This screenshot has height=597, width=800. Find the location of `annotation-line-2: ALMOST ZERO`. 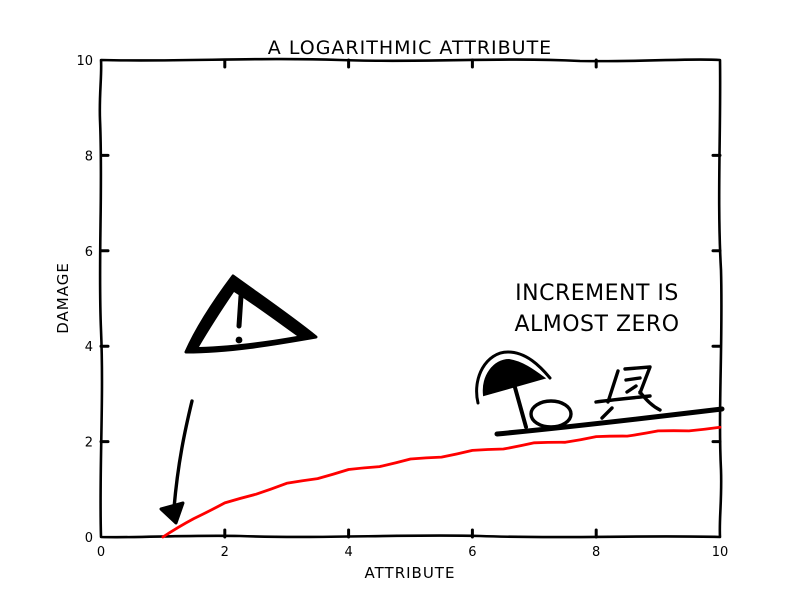

annotation-line-2: ALMOST ZERO is located at coordinates (596, 324).